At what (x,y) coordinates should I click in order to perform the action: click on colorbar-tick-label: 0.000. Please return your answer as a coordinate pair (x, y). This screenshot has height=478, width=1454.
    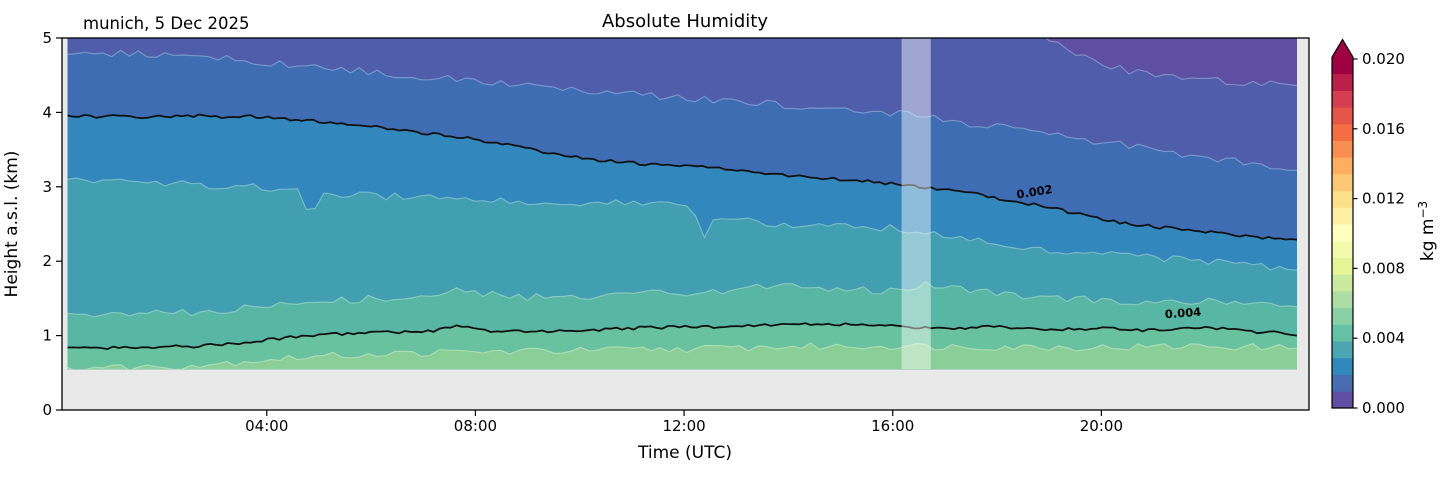
    Looking at the image, I should click on (1383, 408).